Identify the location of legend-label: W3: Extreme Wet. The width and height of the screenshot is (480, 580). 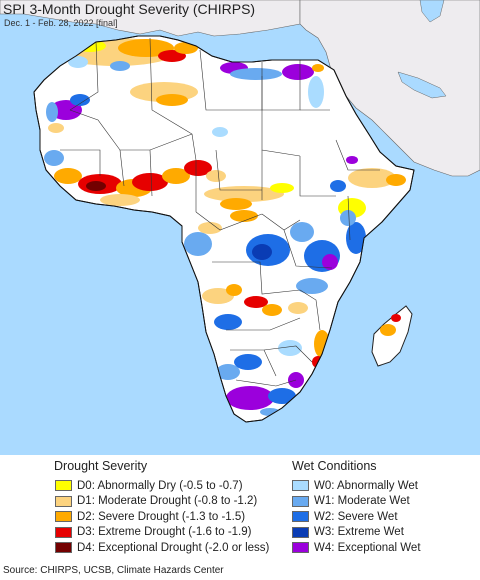
(359, 532).